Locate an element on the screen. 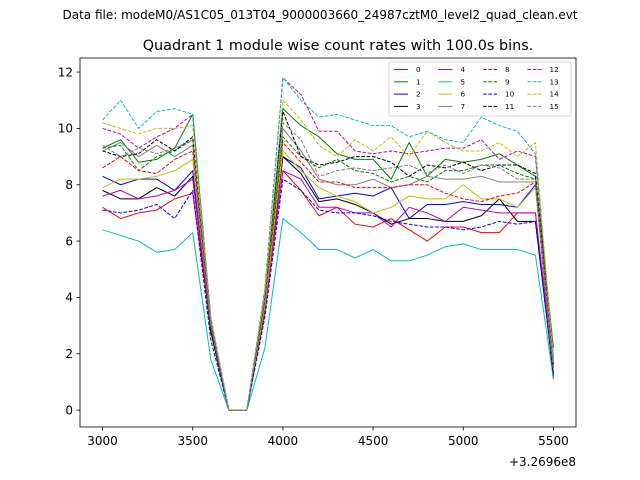 Image resolution: width=640 pixels, height=480 pixels. legend-label-6: 6 is located at coordinates (463, 94).